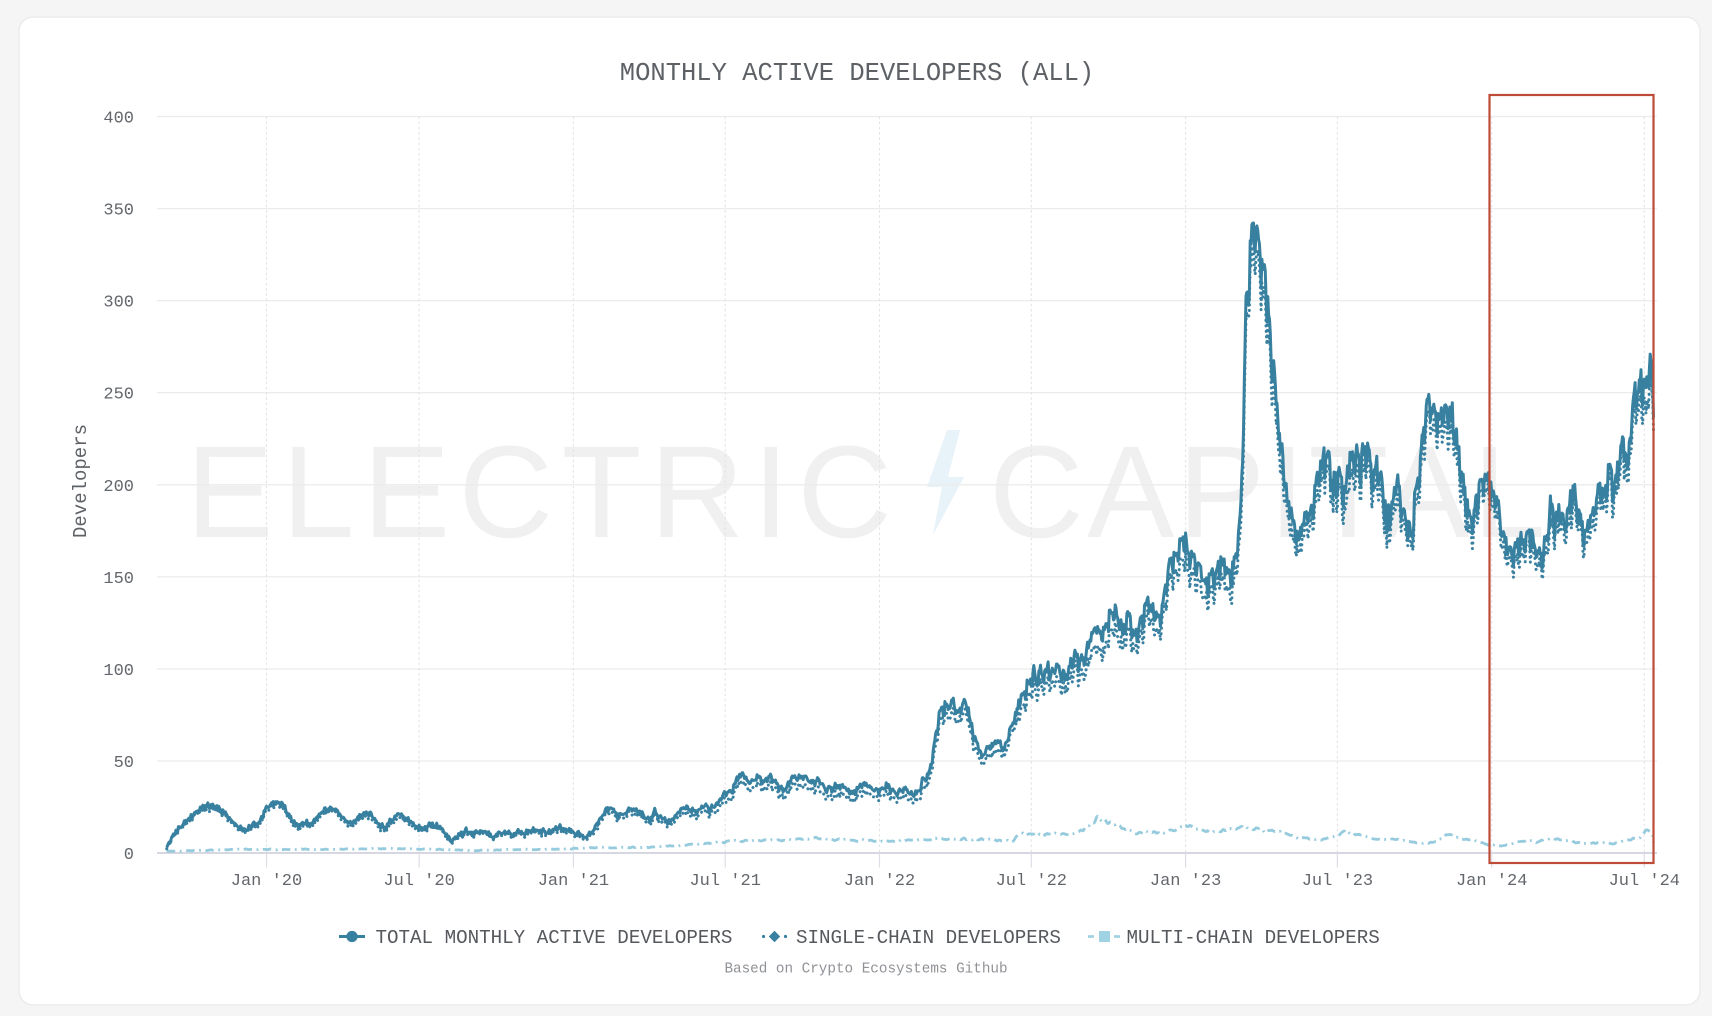 Image resolution: width=1712 pixels, height=1016 pixels. What do you see at coordinates (118, 579) in the screenshot?
I see `svg-text: 150` at bounding box center [118, 579].